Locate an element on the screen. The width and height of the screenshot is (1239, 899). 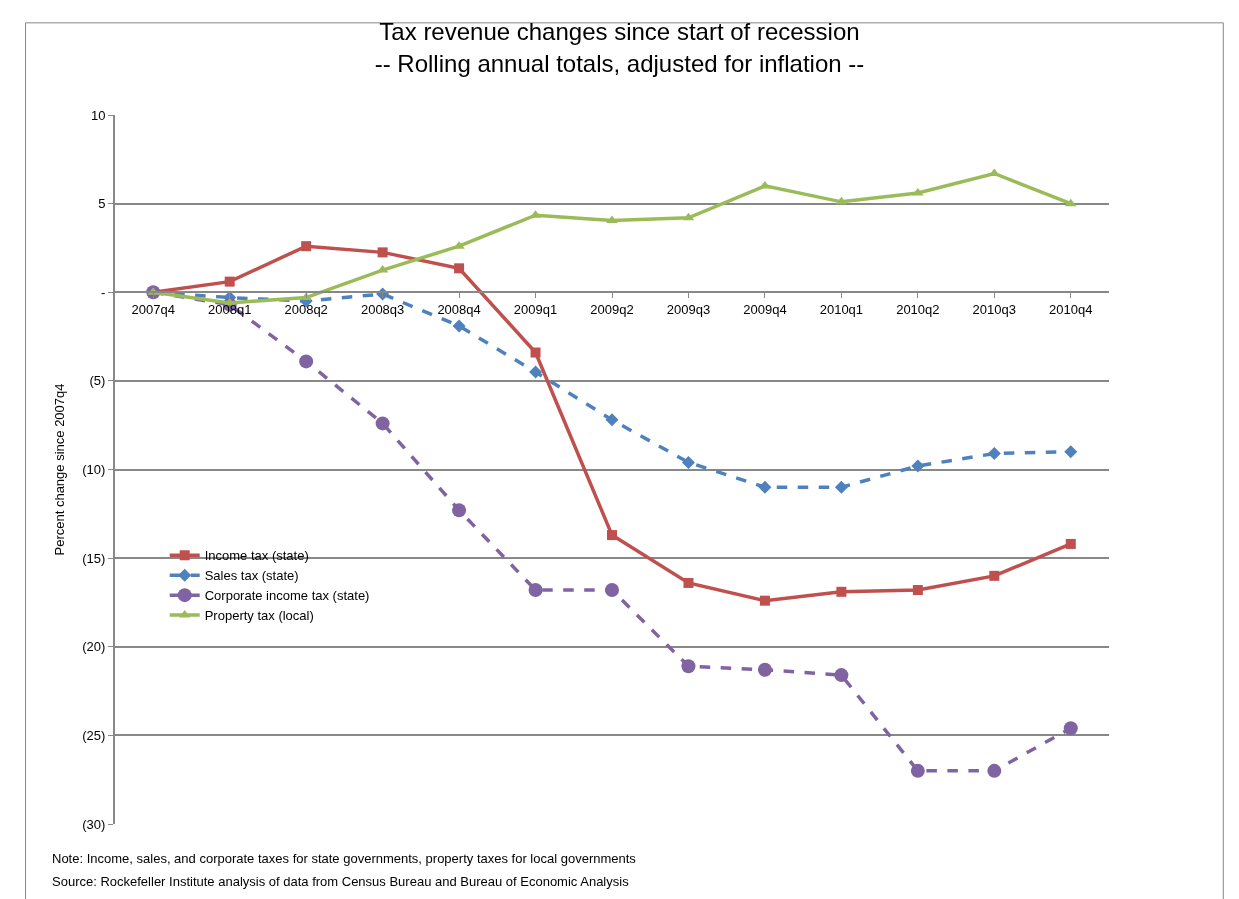
y-tick-label: 5 is located at coordinates (102, 204).